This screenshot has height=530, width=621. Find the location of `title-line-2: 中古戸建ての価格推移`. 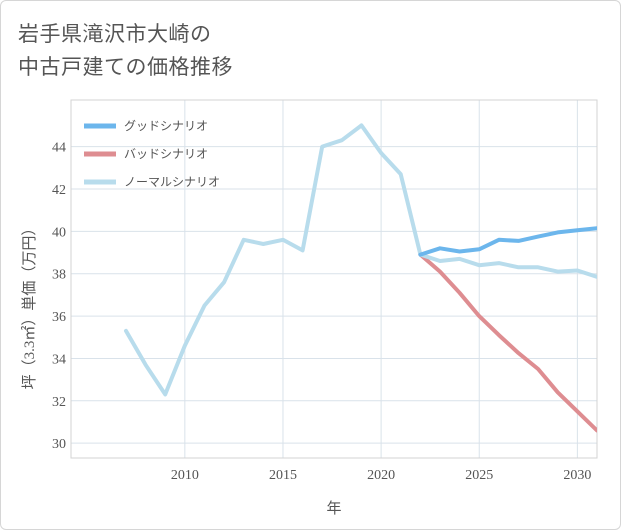

title-line-2: 中古戸建ての価格推移 is located at coordinates (125, 67).